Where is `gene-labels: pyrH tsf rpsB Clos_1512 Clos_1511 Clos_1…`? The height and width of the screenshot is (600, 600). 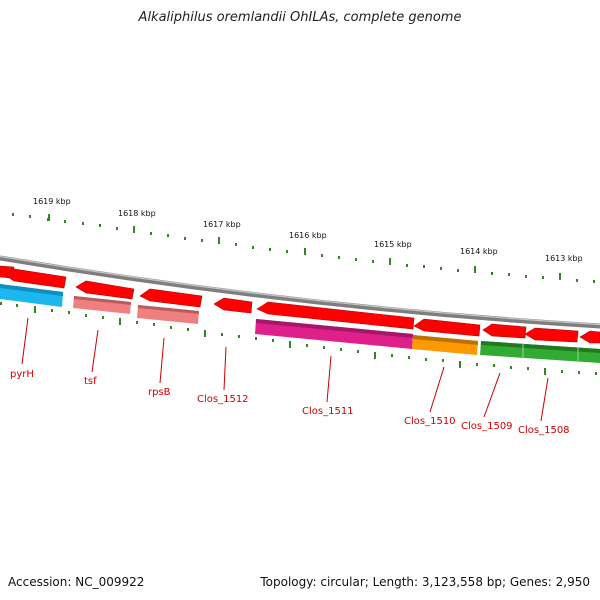 gene-labels: pyrH tsf rpsB Clos_1512 Clos_1511 Clos_1… is located at coordinates (290, 402).